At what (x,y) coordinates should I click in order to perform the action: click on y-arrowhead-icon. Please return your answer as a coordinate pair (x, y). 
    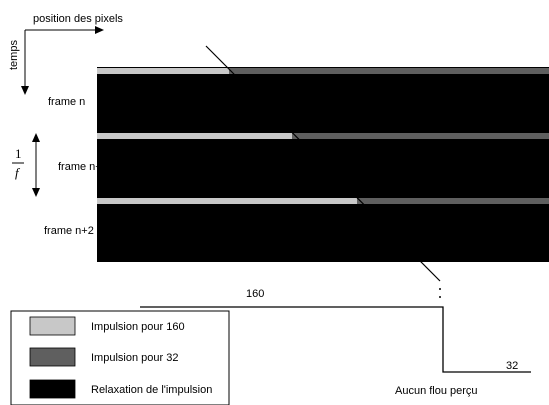
    Looking at the image, I should click on (25, 90).